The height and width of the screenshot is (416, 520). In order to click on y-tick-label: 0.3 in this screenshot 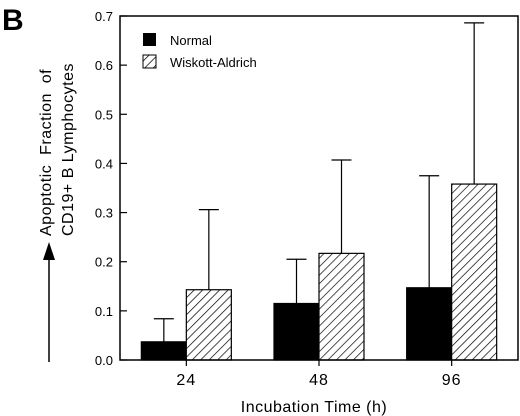, I will do `click(104, 213)`.